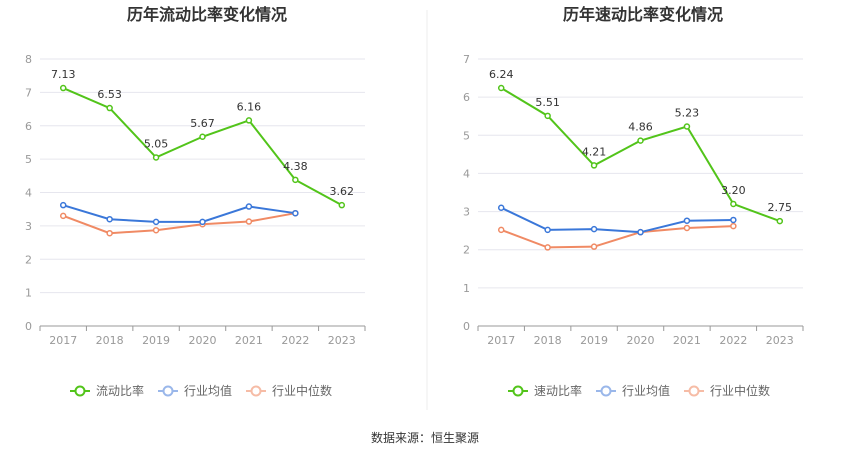  I want to click on source-text: 数据来源：恒生聚源, so click(425, 437).